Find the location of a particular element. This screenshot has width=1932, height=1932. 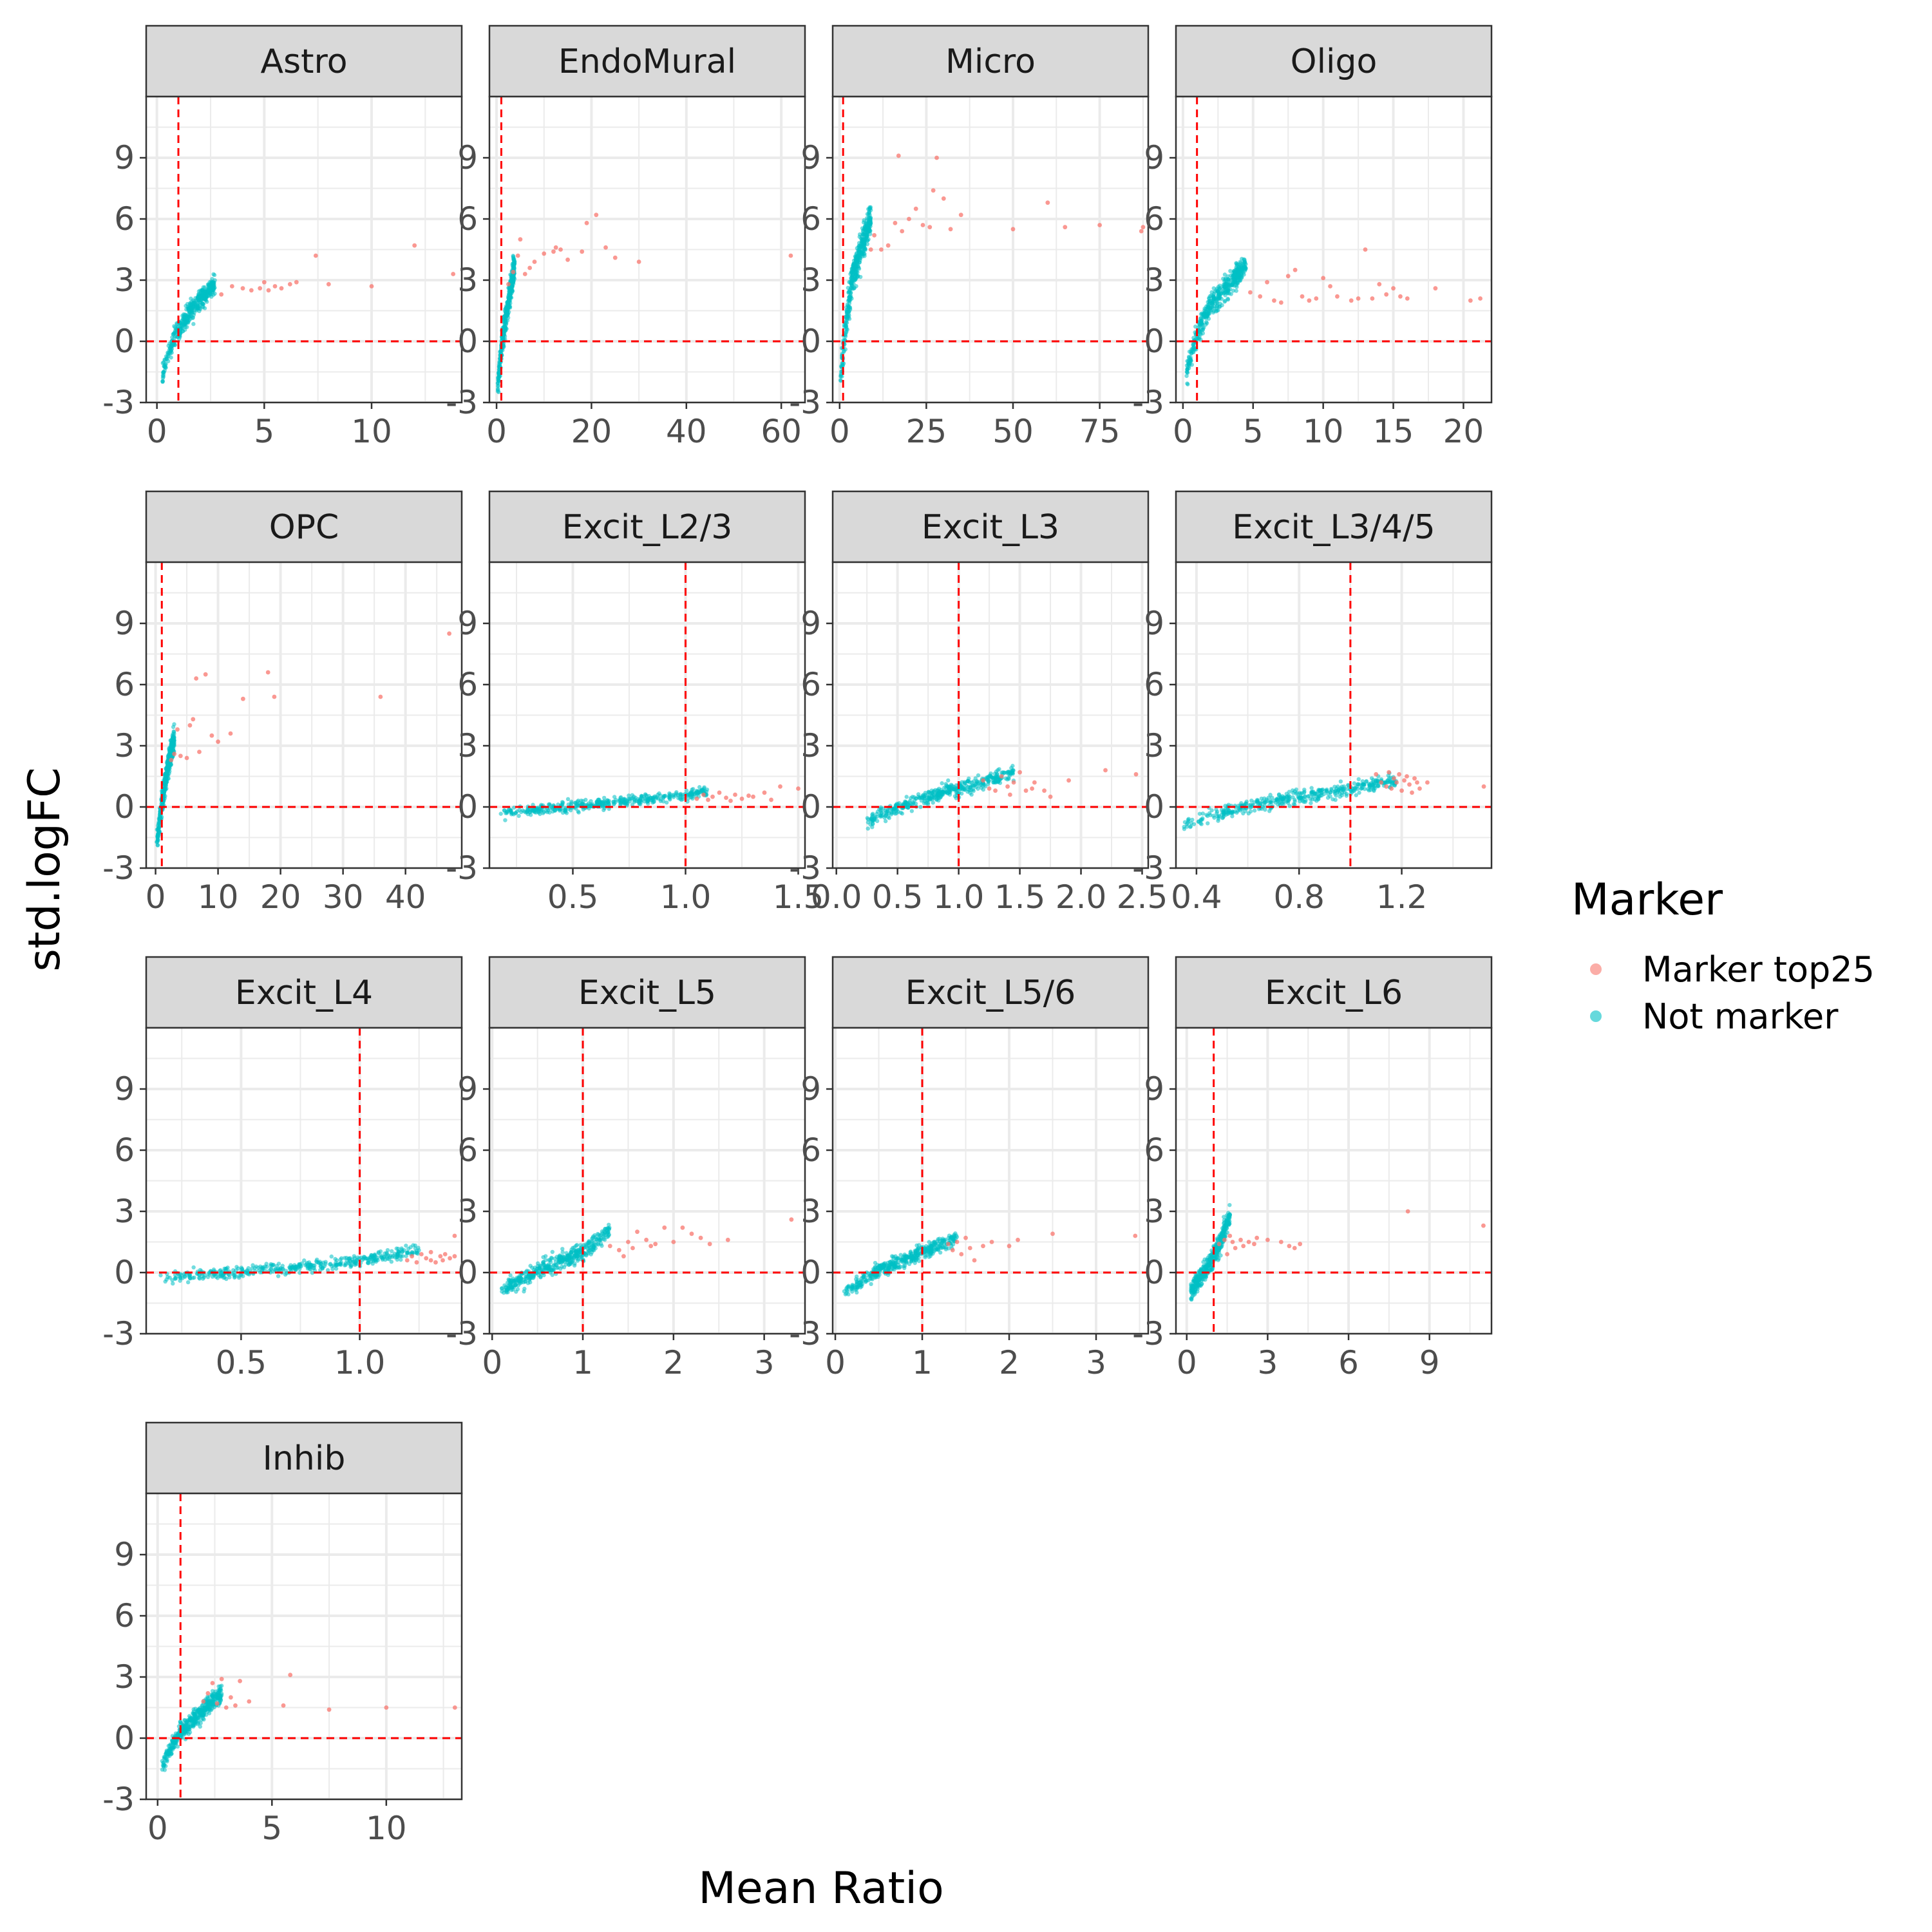

y-tick-label: 9 is located at coordinates (467, 623).